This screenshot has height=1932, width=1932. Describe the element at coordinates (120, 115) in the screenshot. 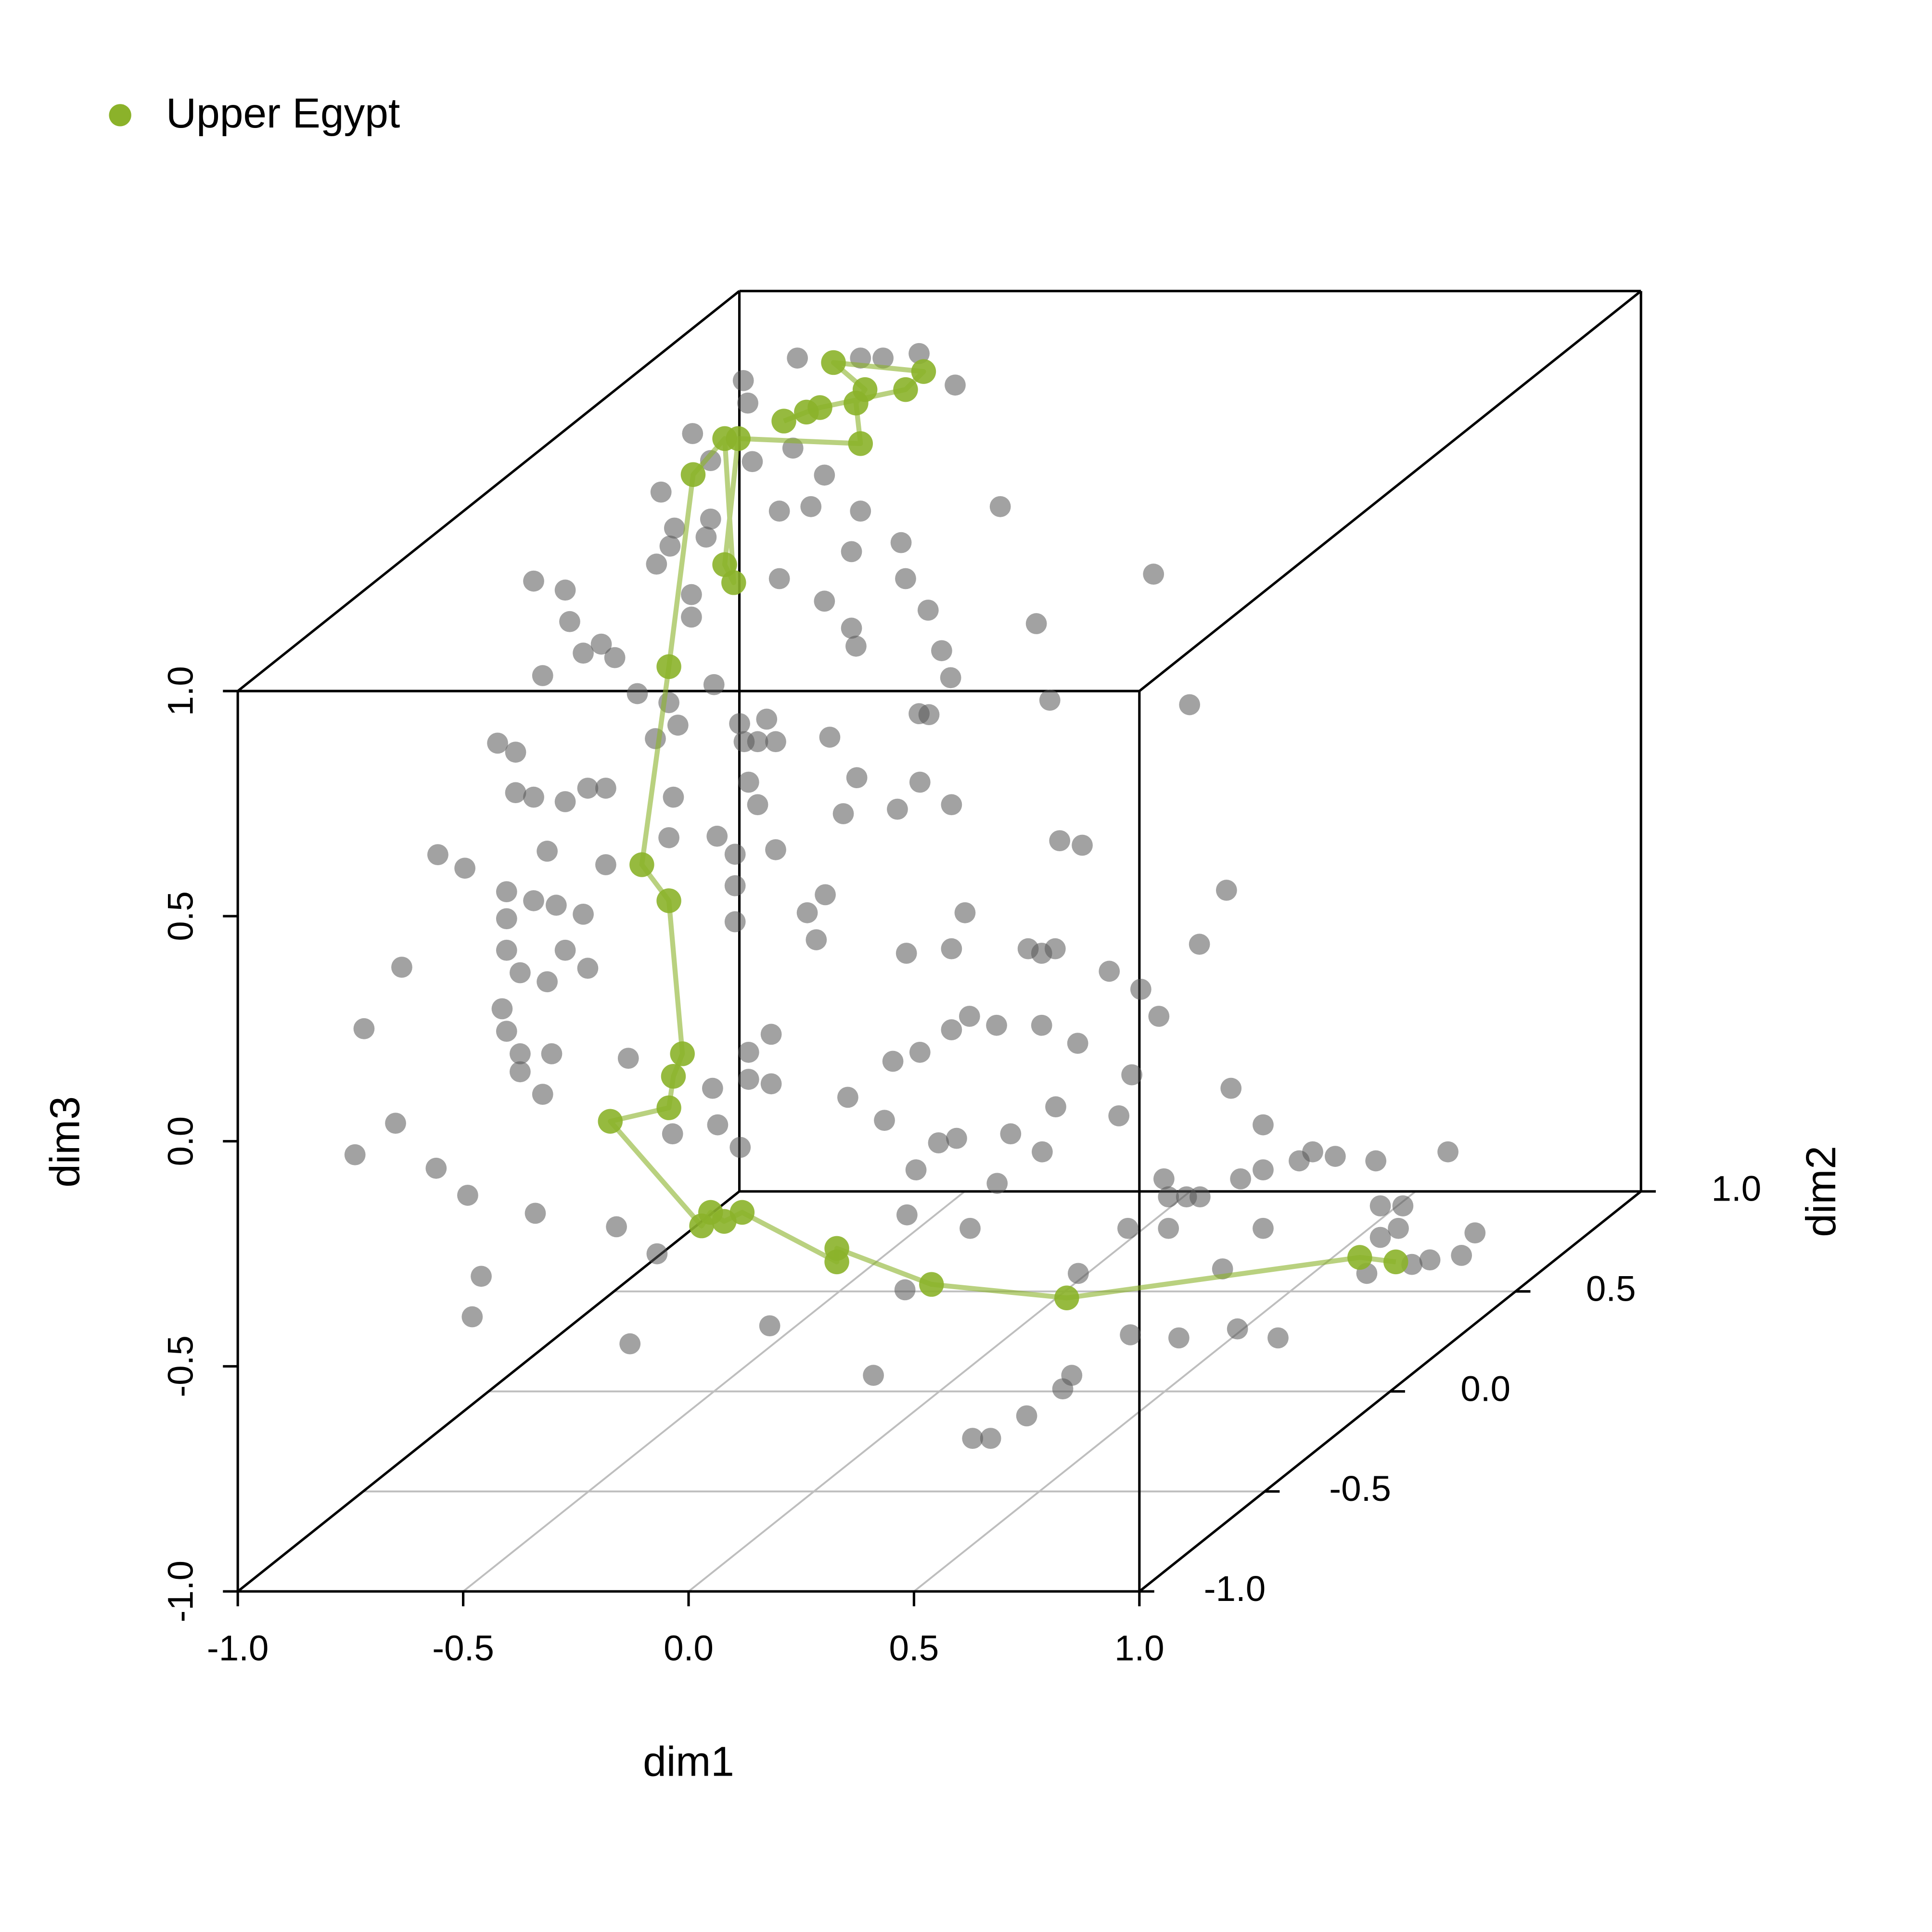

I see `legend-marker` at that location.